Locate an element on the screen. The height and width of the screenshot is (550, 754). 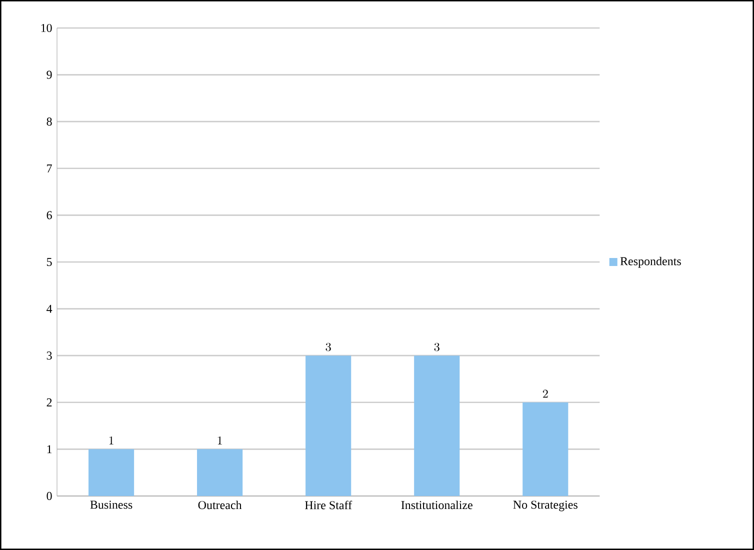
x-tick-label: No Strategies is located at coordinates (545, 506).